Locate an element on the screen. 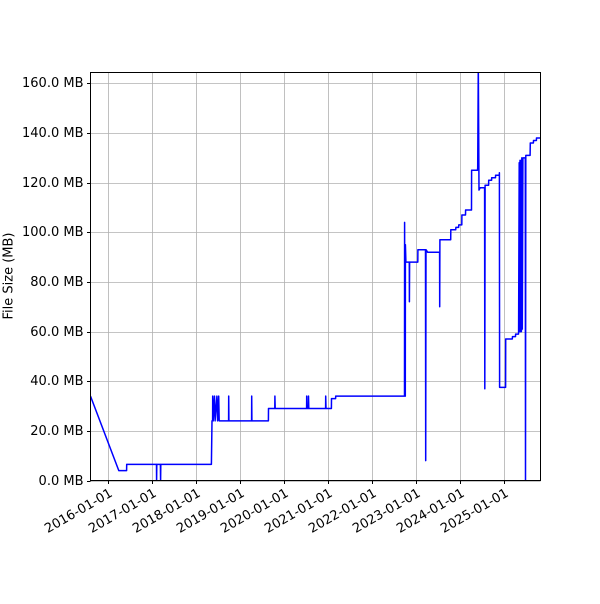  y-tick-label: 0.0 MB is located at coordinates (61, 481).